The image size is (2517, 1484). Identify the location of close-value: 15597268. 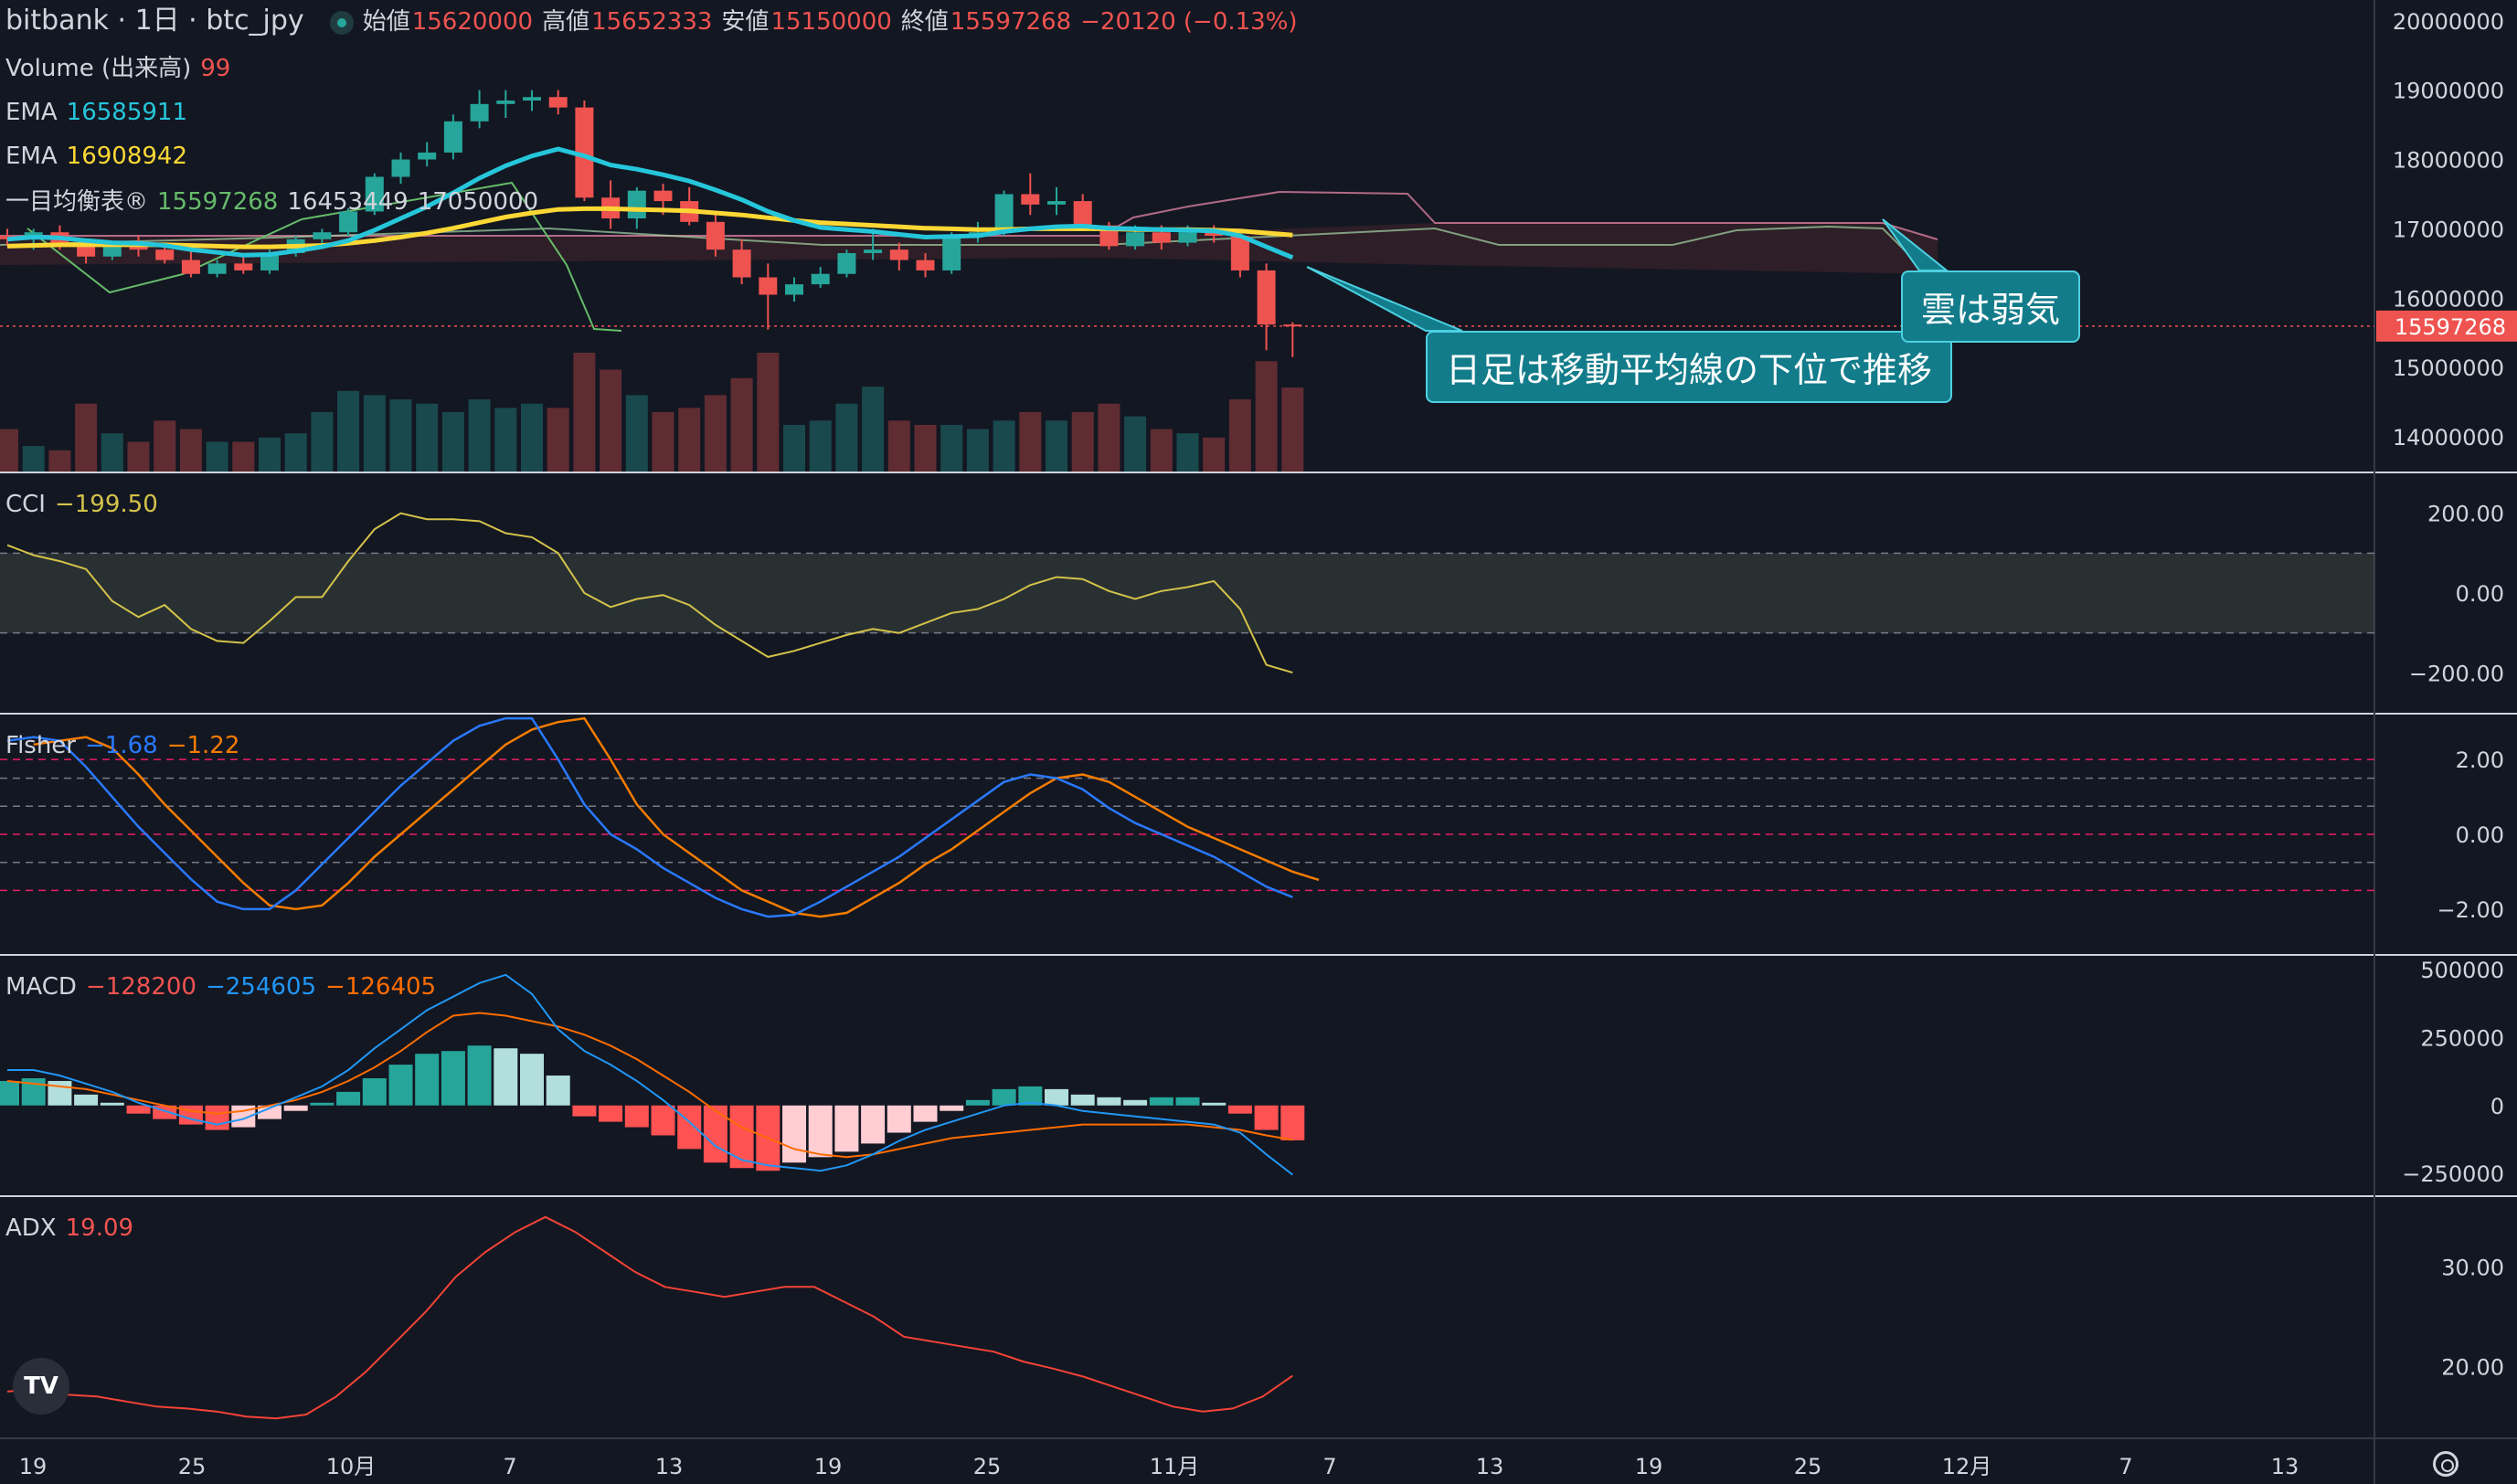
(1011, 22).